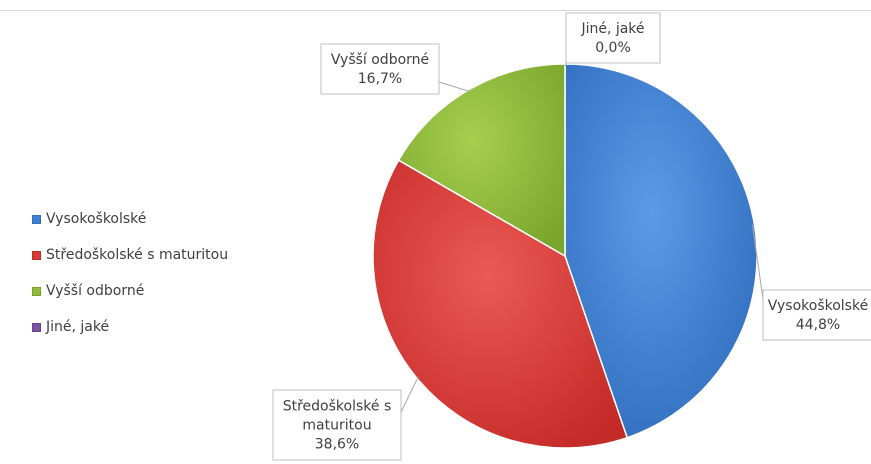 The image size is (871, 464). What do you see at coordinates (137, 255) in the screenshot?
I see `legend-label: Středoškolské s maturitou` at bounding box center [137, 255].